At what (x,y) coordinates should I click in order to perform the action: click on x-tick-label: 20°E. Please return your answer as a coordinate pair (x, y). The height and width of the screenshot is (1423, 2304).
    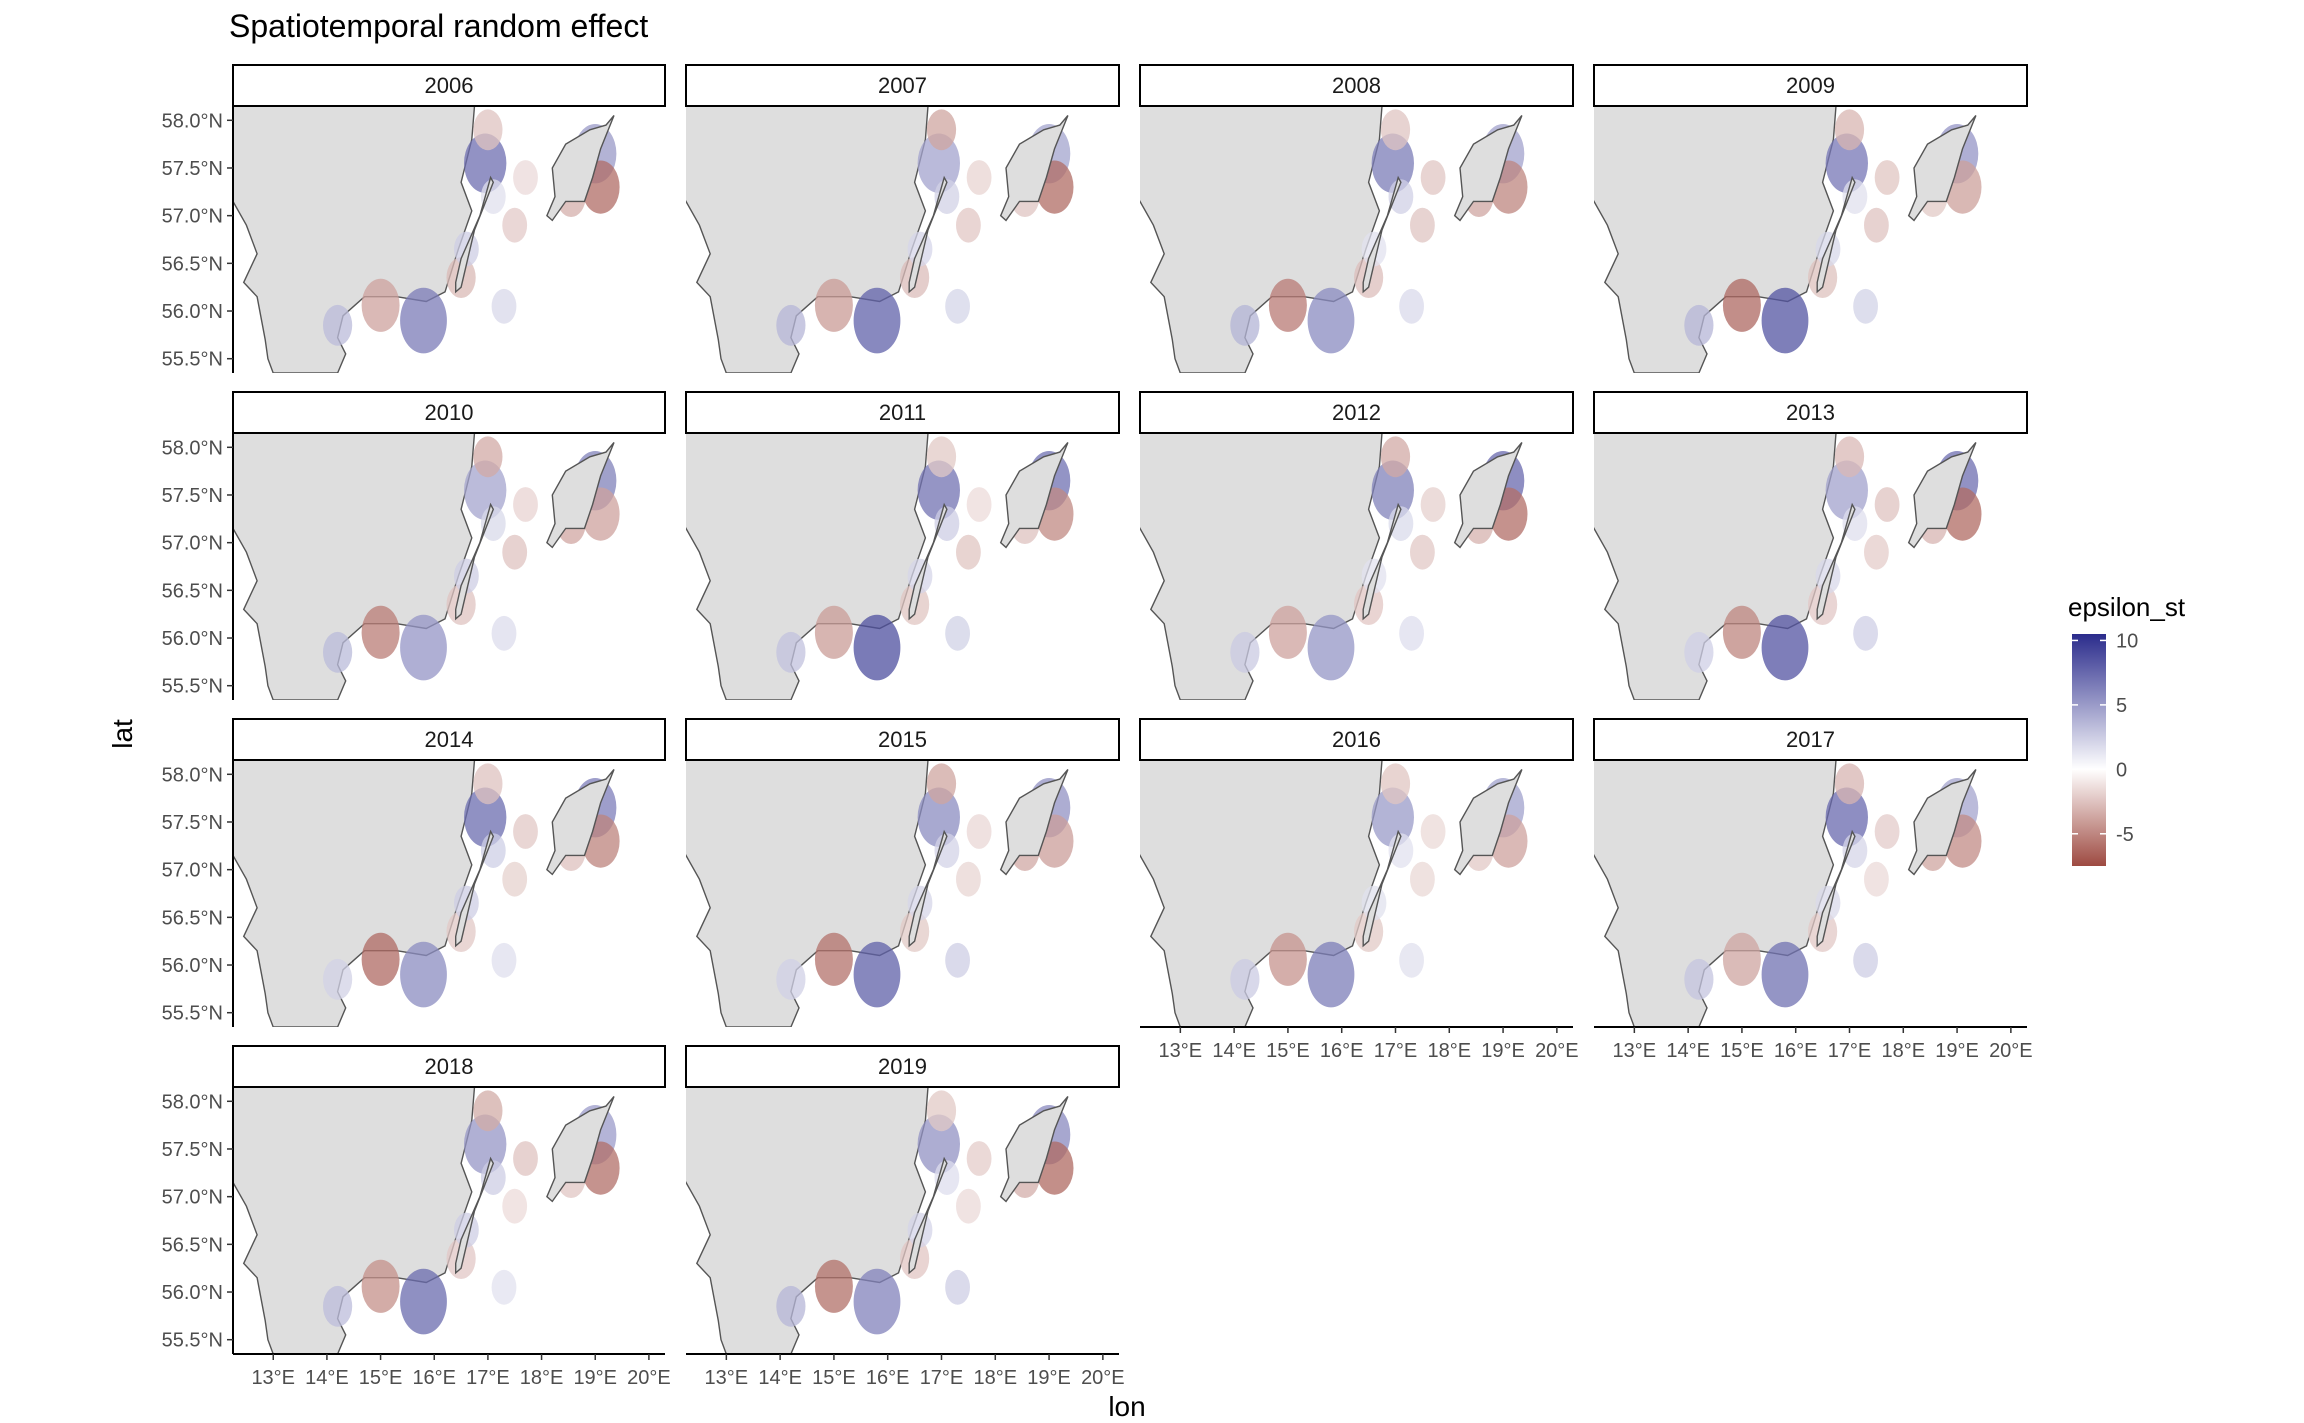
    Looking at the image, I should click on (1557, 1051).